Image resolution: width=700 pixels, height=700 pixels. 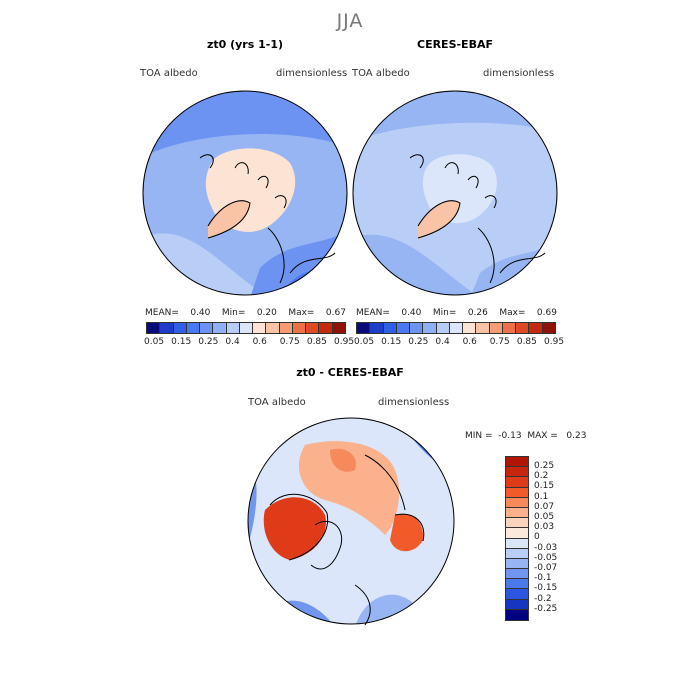 I want to click on positive-canadian-archipelago, so click(x=294, y=528).